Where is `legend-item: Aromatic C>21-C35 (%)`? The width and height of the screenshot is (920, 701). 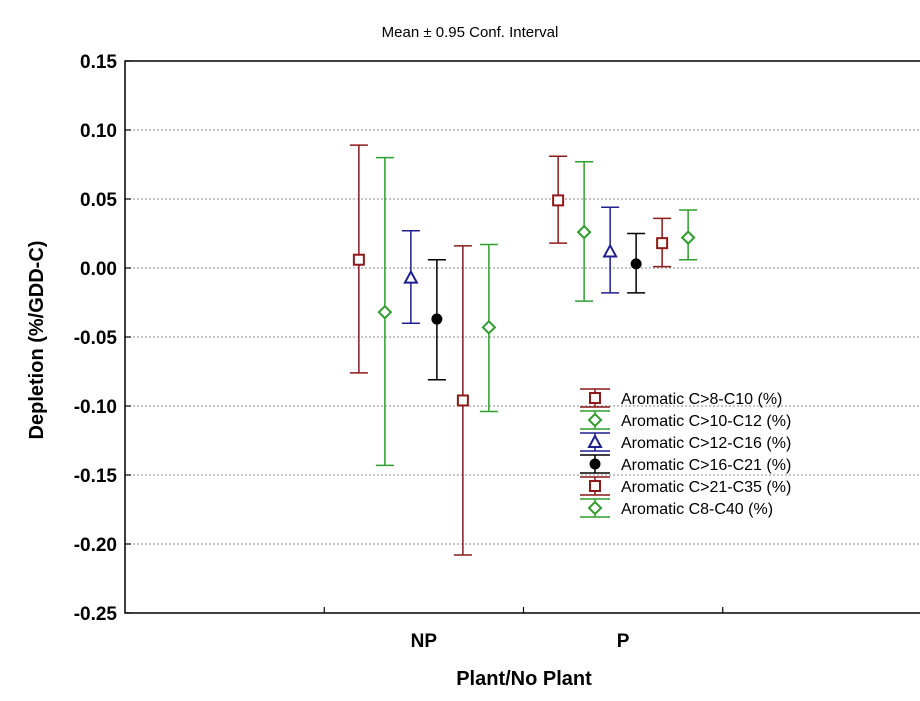 legend-item: Aromatic C>21-C35 (%) is located at coordinates (685, 486).